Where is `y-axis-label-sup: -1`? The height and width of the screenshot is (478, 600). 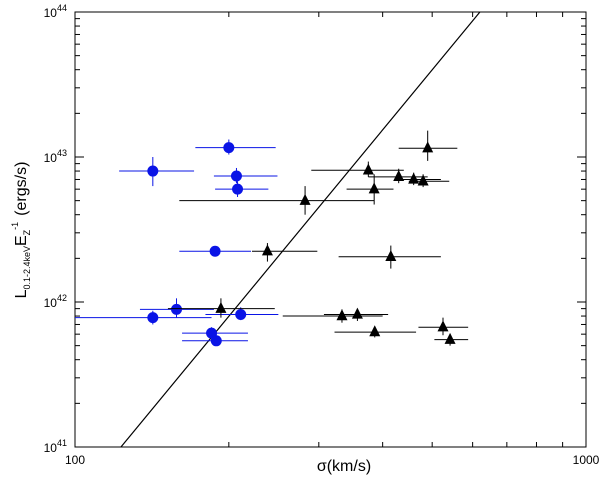 y-axis-label-sup: -1 is located at coordinates (15, 226).